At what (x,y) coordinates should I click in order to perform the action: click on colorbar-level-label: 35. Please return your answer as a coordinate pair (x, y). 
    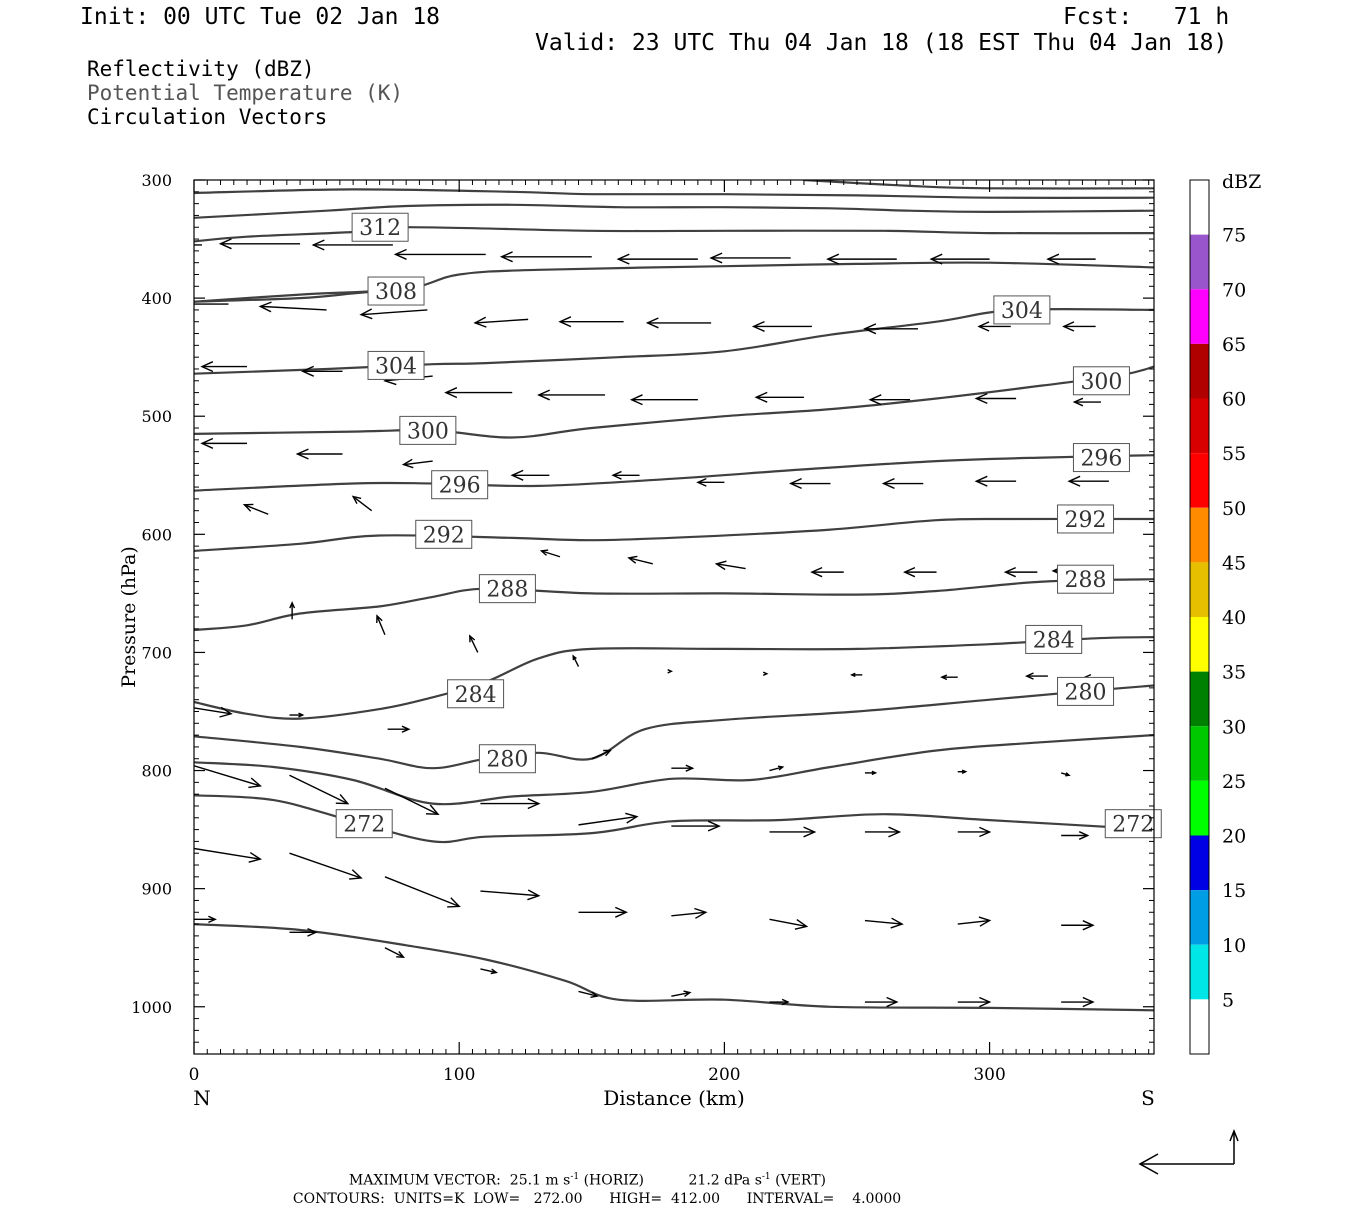
    Looking at the image, I should click on (1234, 673).